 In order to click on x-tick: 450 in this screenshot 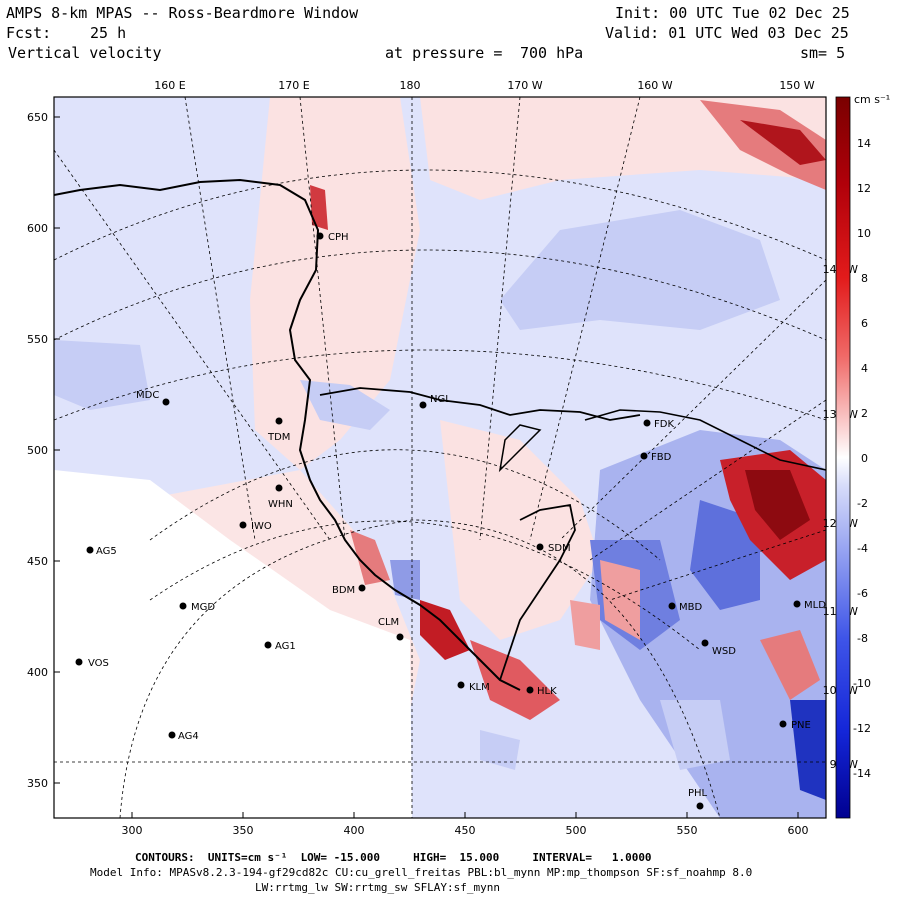, I will do `click(465, 830)`.